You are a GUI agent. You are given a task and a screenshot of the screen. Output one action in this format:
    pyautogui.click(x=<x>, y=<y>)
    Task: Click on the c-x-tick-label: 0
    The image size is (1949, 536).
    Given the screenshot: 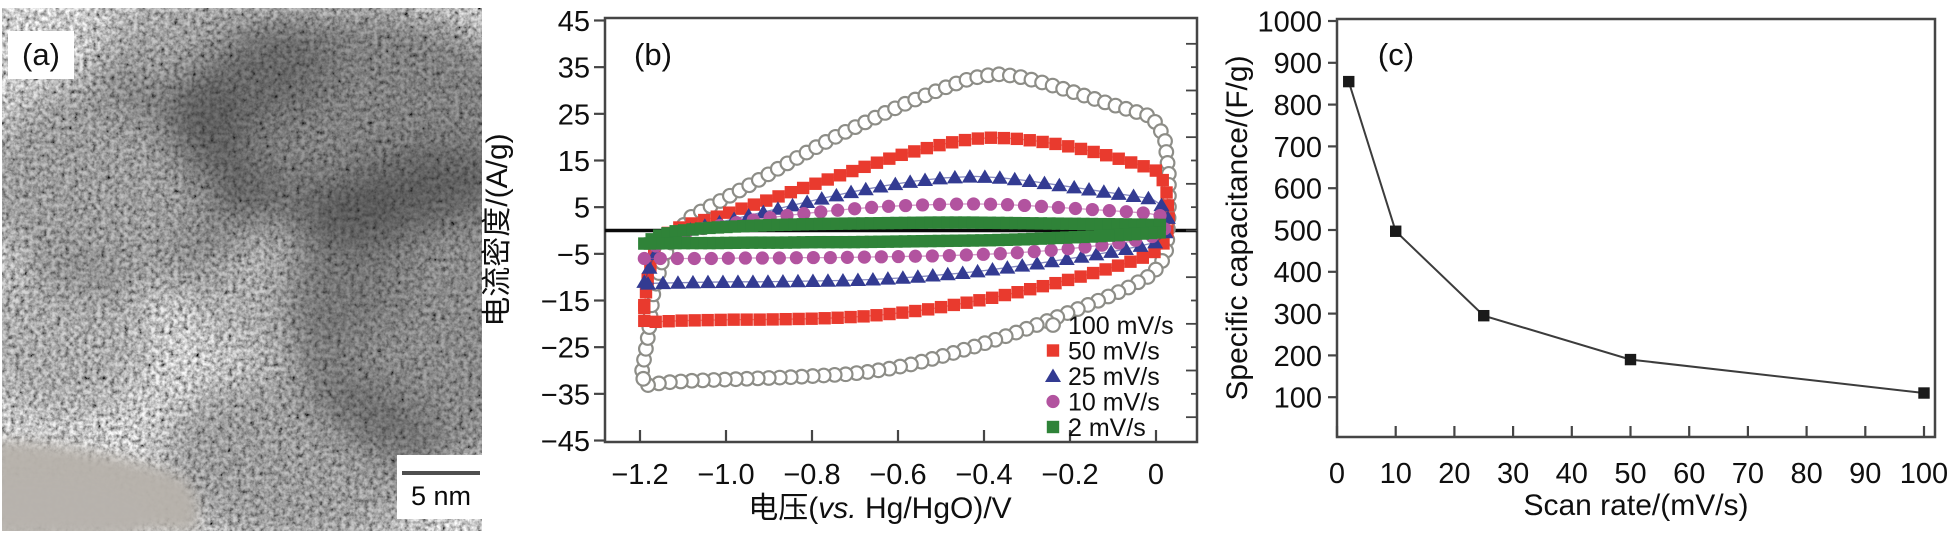 What is the action you would take?
    pyautogui.click(x=1337, y=474)
    